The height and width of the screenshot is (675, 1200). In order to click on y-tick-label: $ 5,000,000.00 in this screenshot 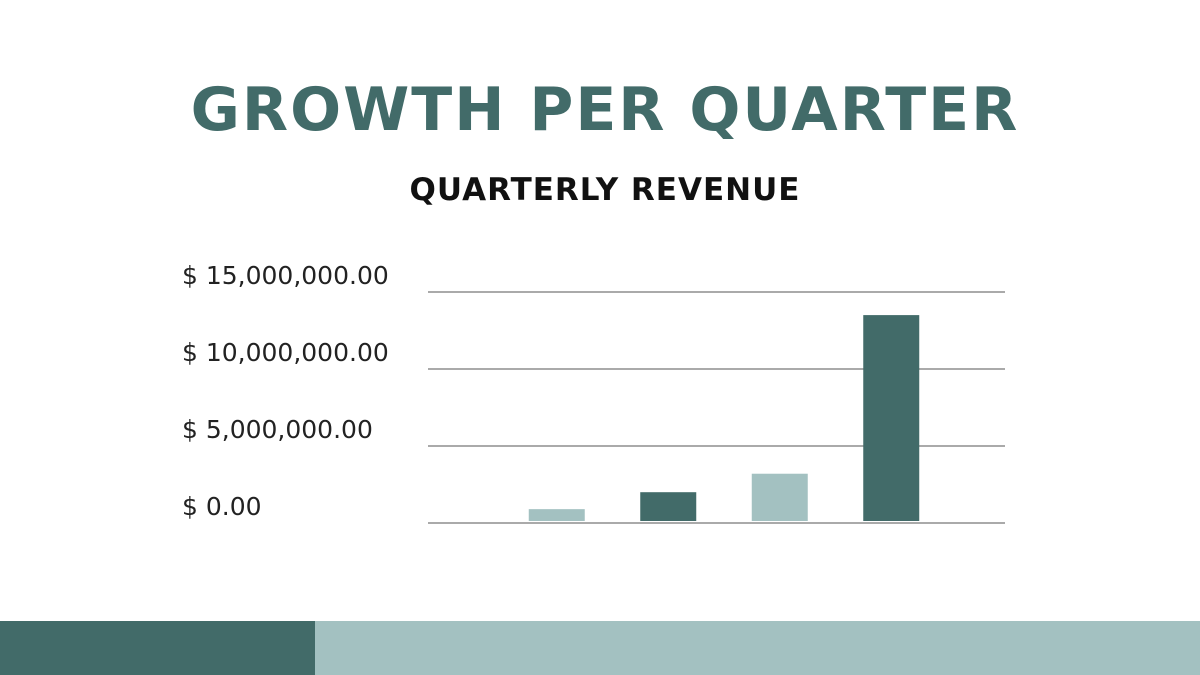, I will do `click(277, 429)`.